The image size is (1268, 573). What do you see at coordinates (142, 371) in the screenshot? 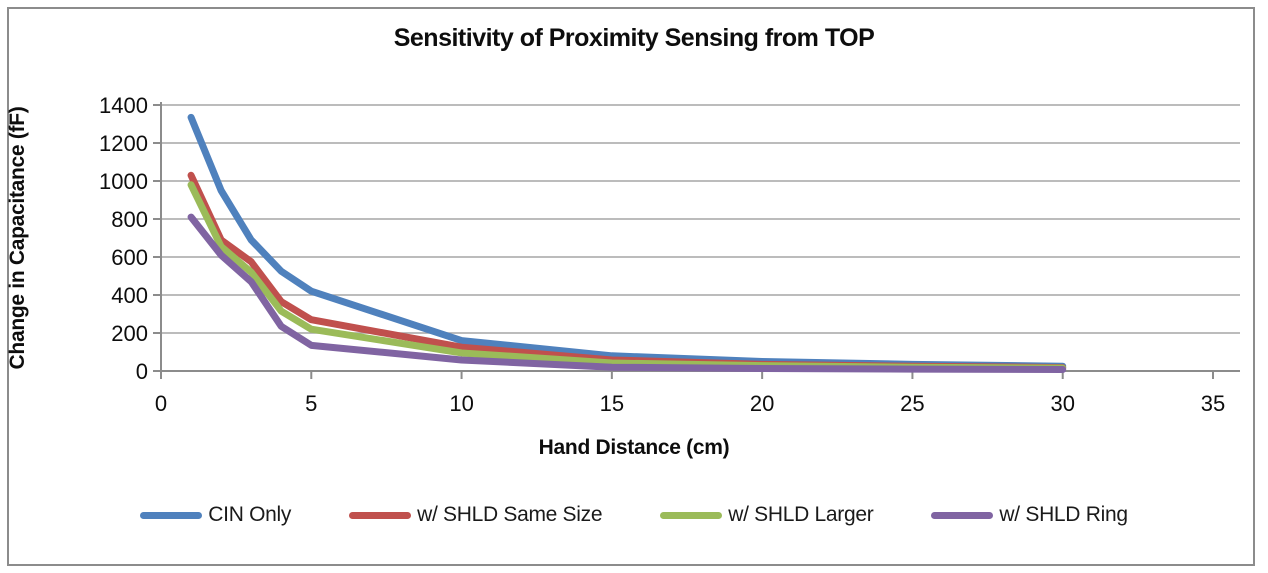
I see `y-tick-label: 0` at bounding box center [142, 371].